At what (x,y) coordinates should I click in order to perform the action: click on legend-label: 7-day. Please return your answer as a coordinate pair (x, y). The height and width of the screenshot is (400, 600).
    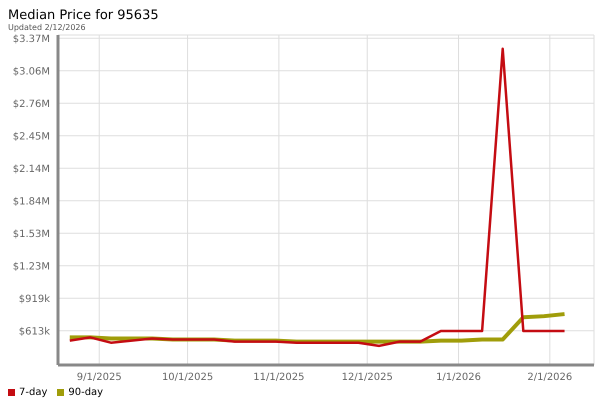
    Looking at the image, I should click on (33, 392).